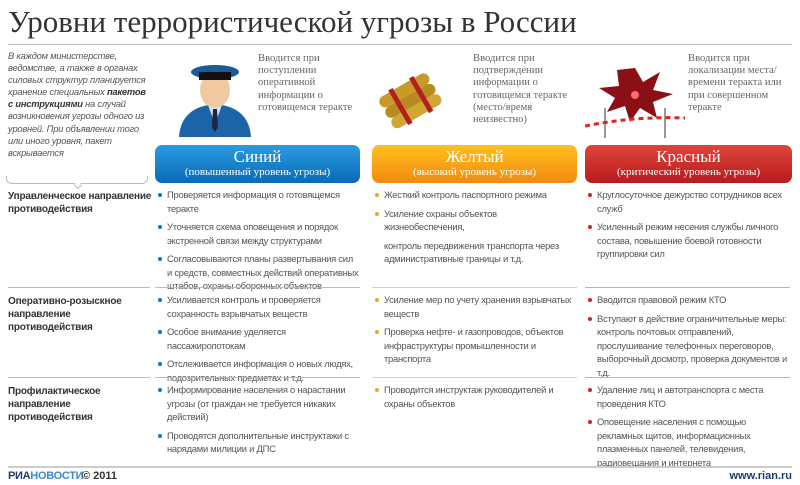 The width and height of the screenshot is (800, 485). Describe the element at coordinates (215, 101) in the screenshot. I see `police-officer-icon` at that location.